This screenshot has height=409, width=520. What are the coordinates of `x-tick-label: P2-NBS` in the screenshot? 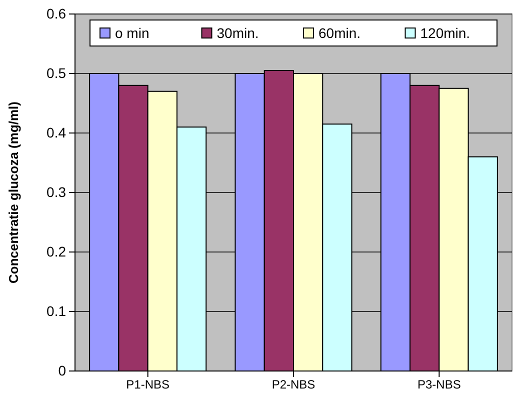 It's located at (294, 385).